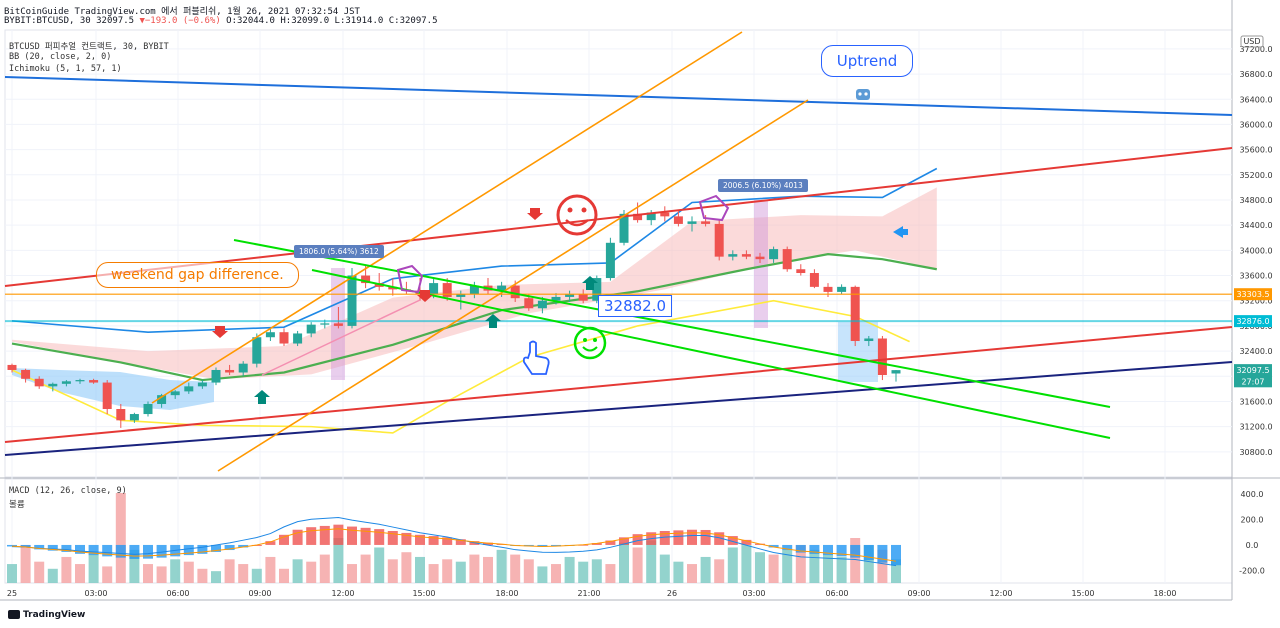 This screenshot has width=1280, height=628. I want to click on price-tag-label: 27:07, so click(1252, 381).